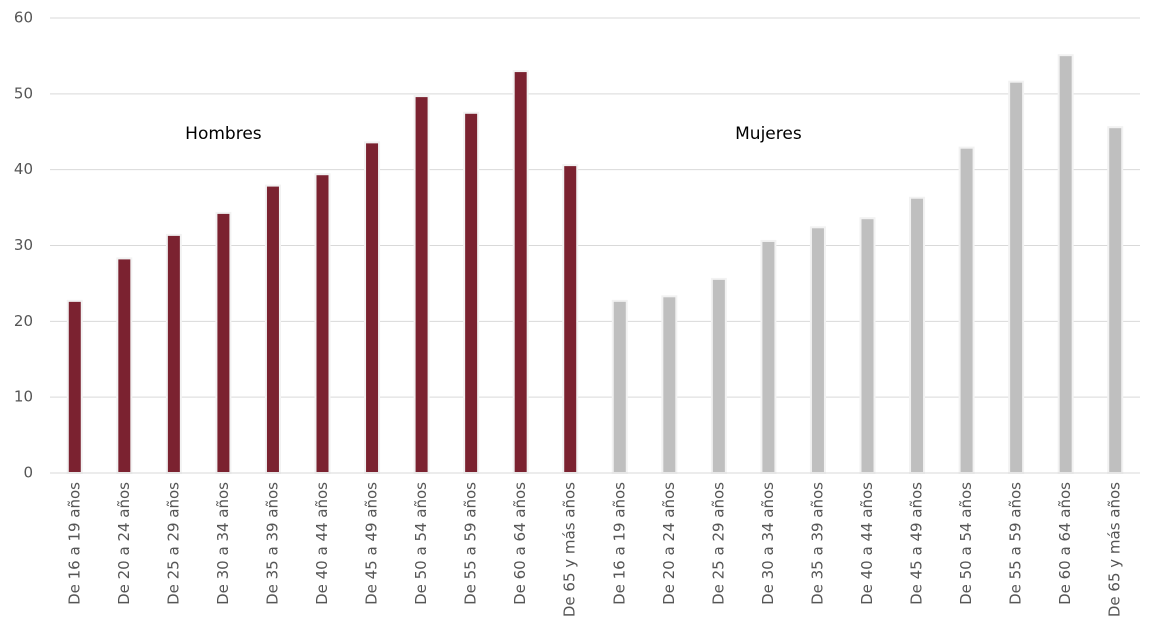 This screenshot has height=630, width=1150. Describe the element at coordinates (23, 321) in the screenshot. I see `y-tick-label: 20` at that location.